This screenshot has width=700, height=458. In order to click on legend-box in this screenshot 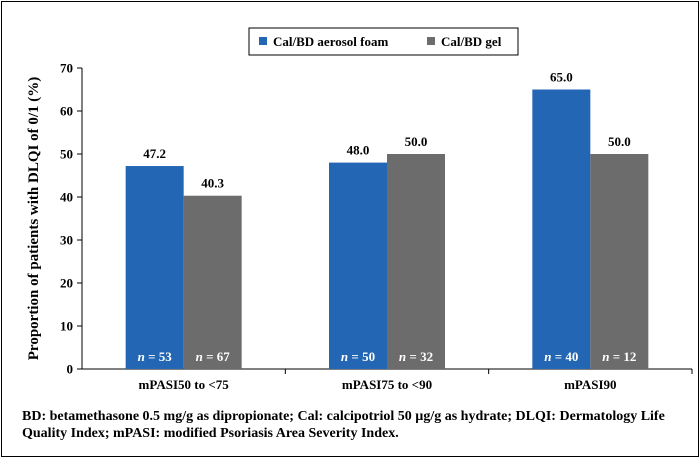, I will do `click(383, 41)`.